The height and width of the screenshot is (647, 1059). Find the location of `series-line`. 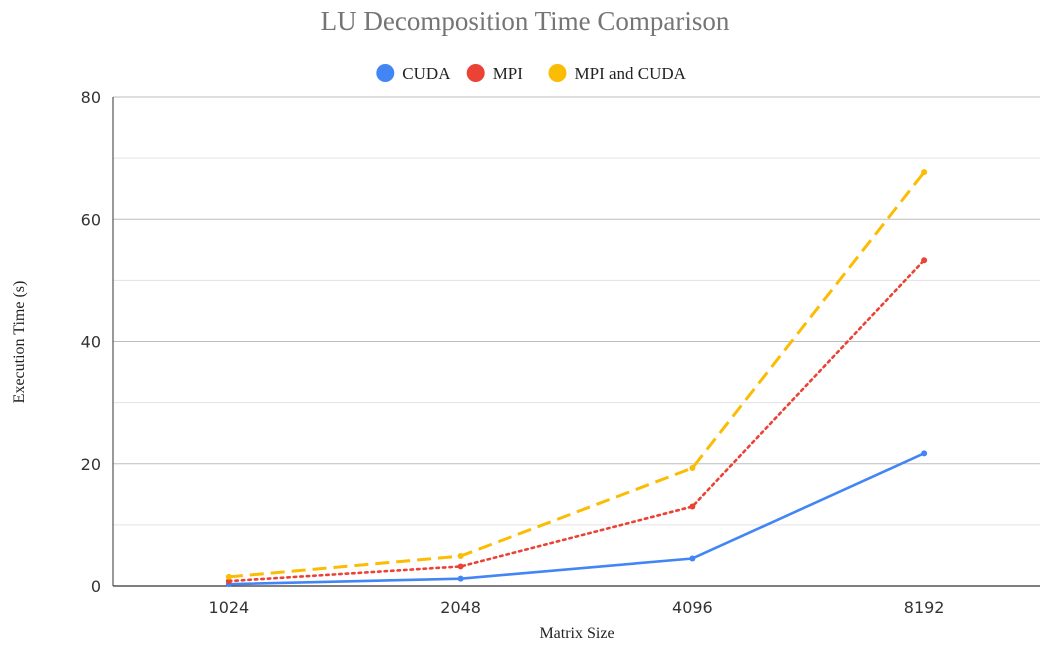

series-line is located at coordinates (576, 519).